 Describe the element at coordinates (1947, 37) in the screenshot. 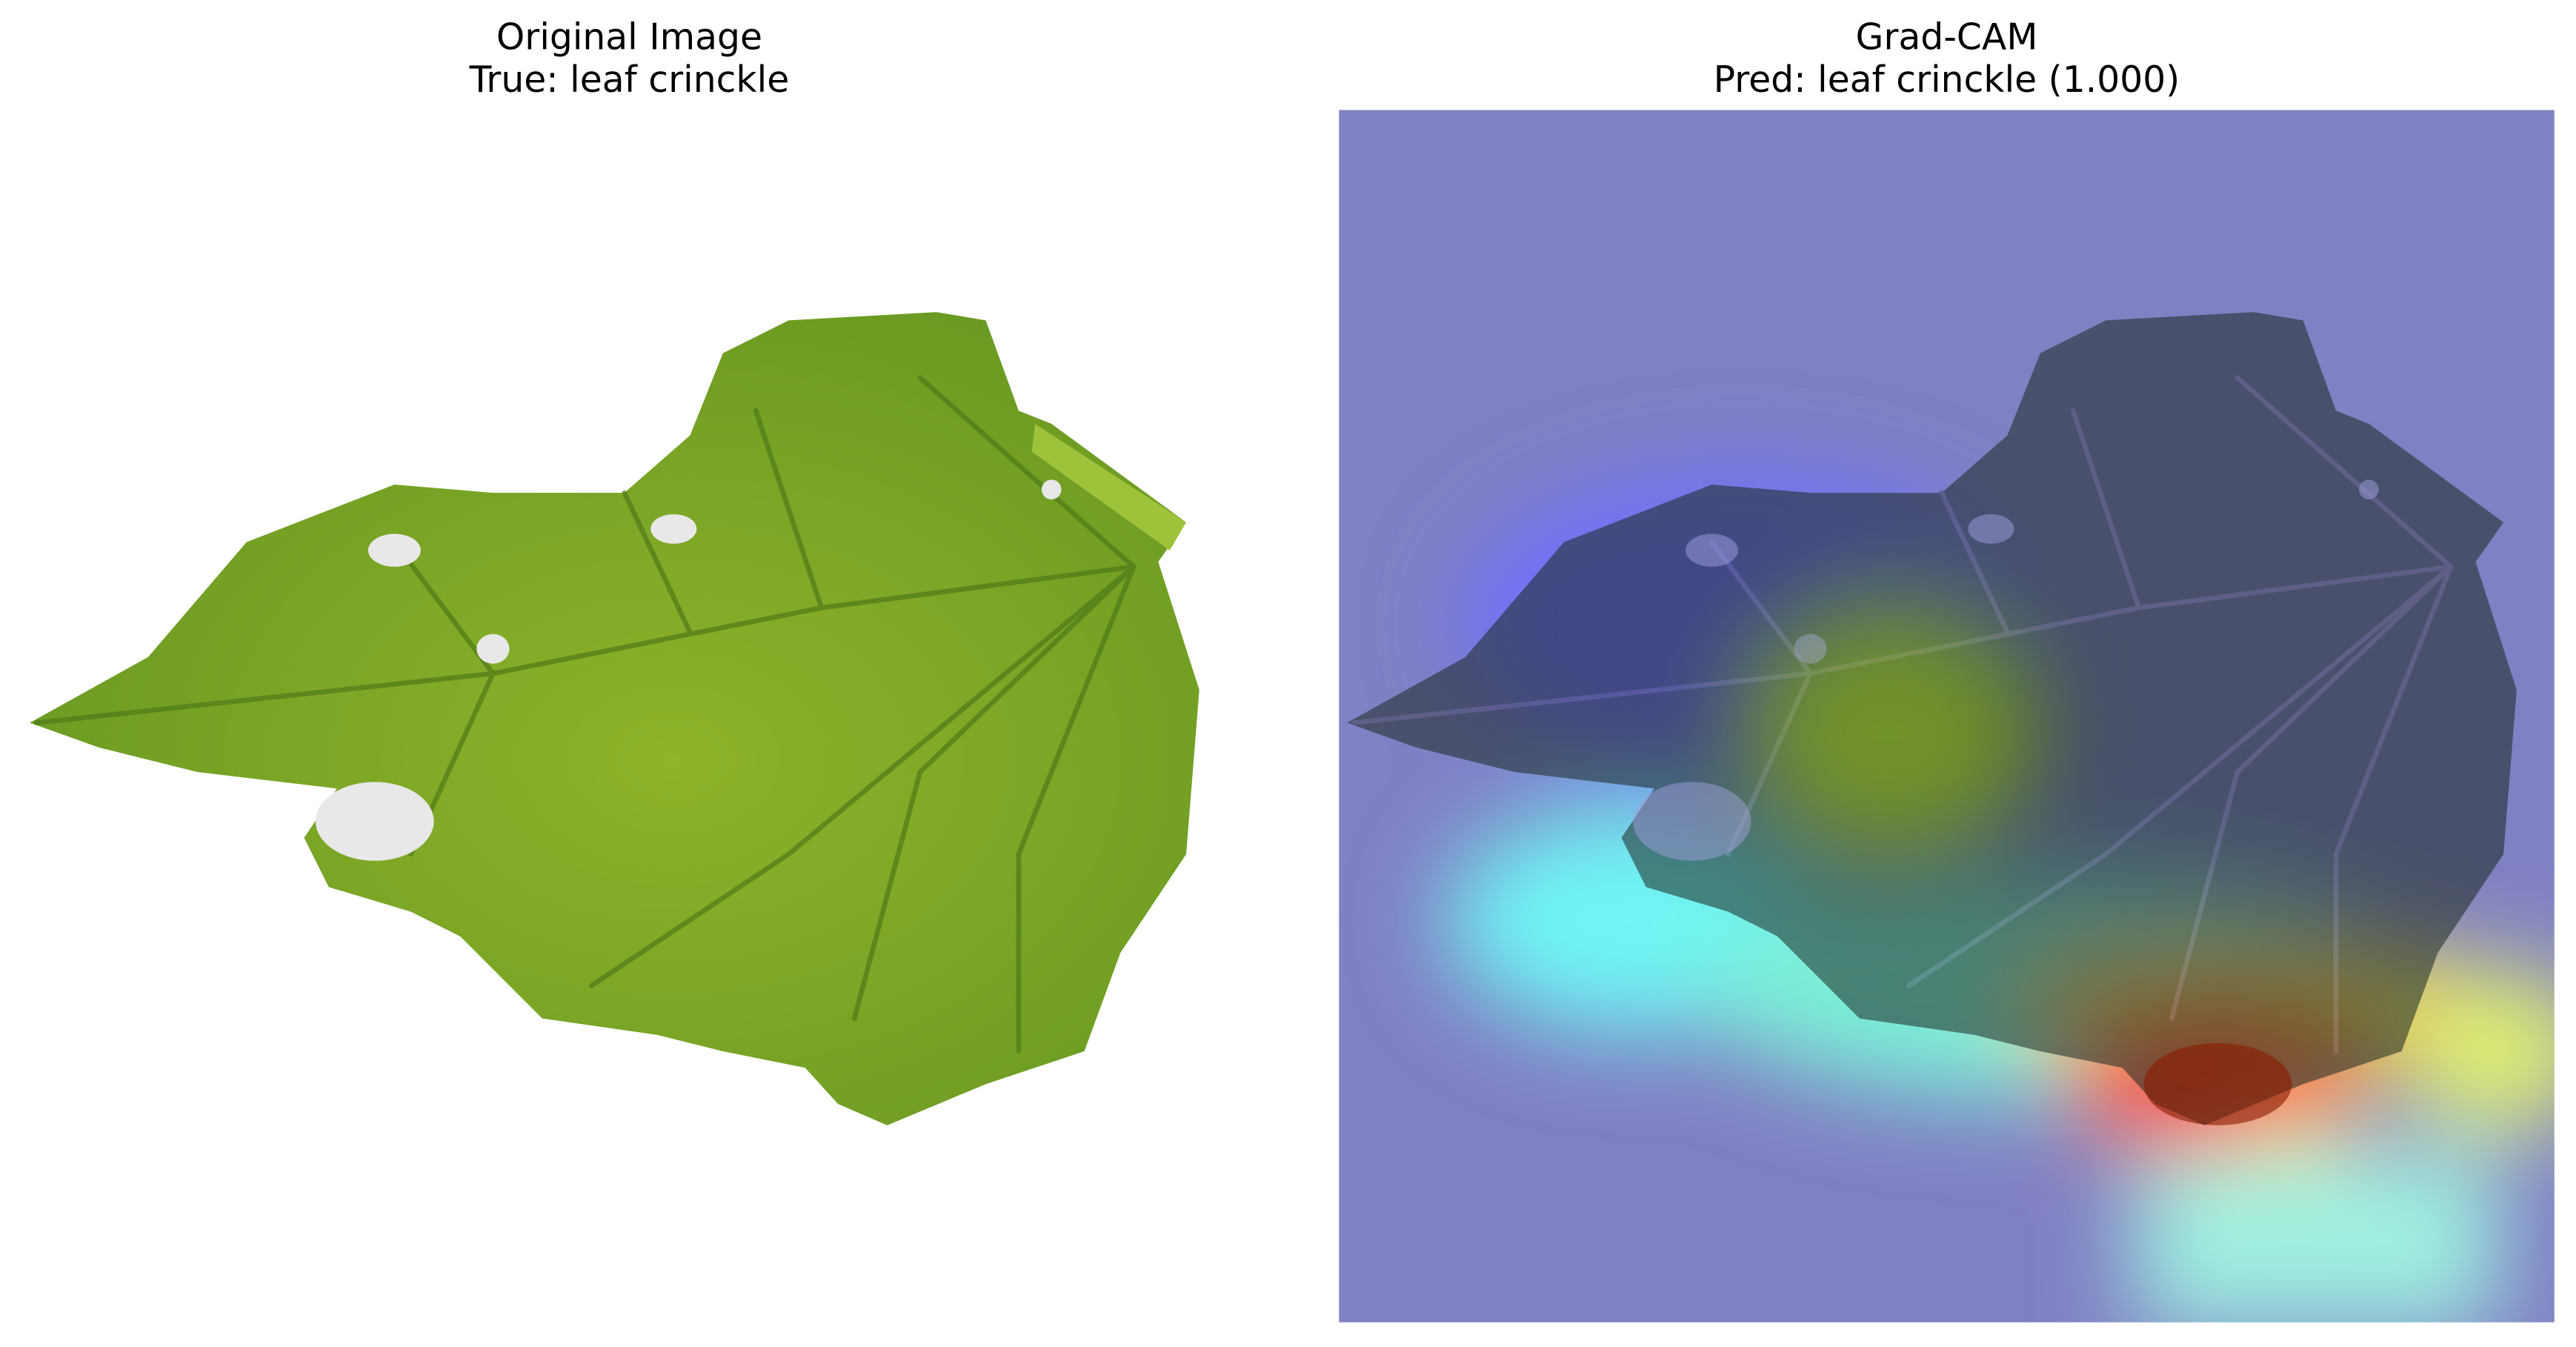

I see `panel-title: Grad-CAM` at that location.